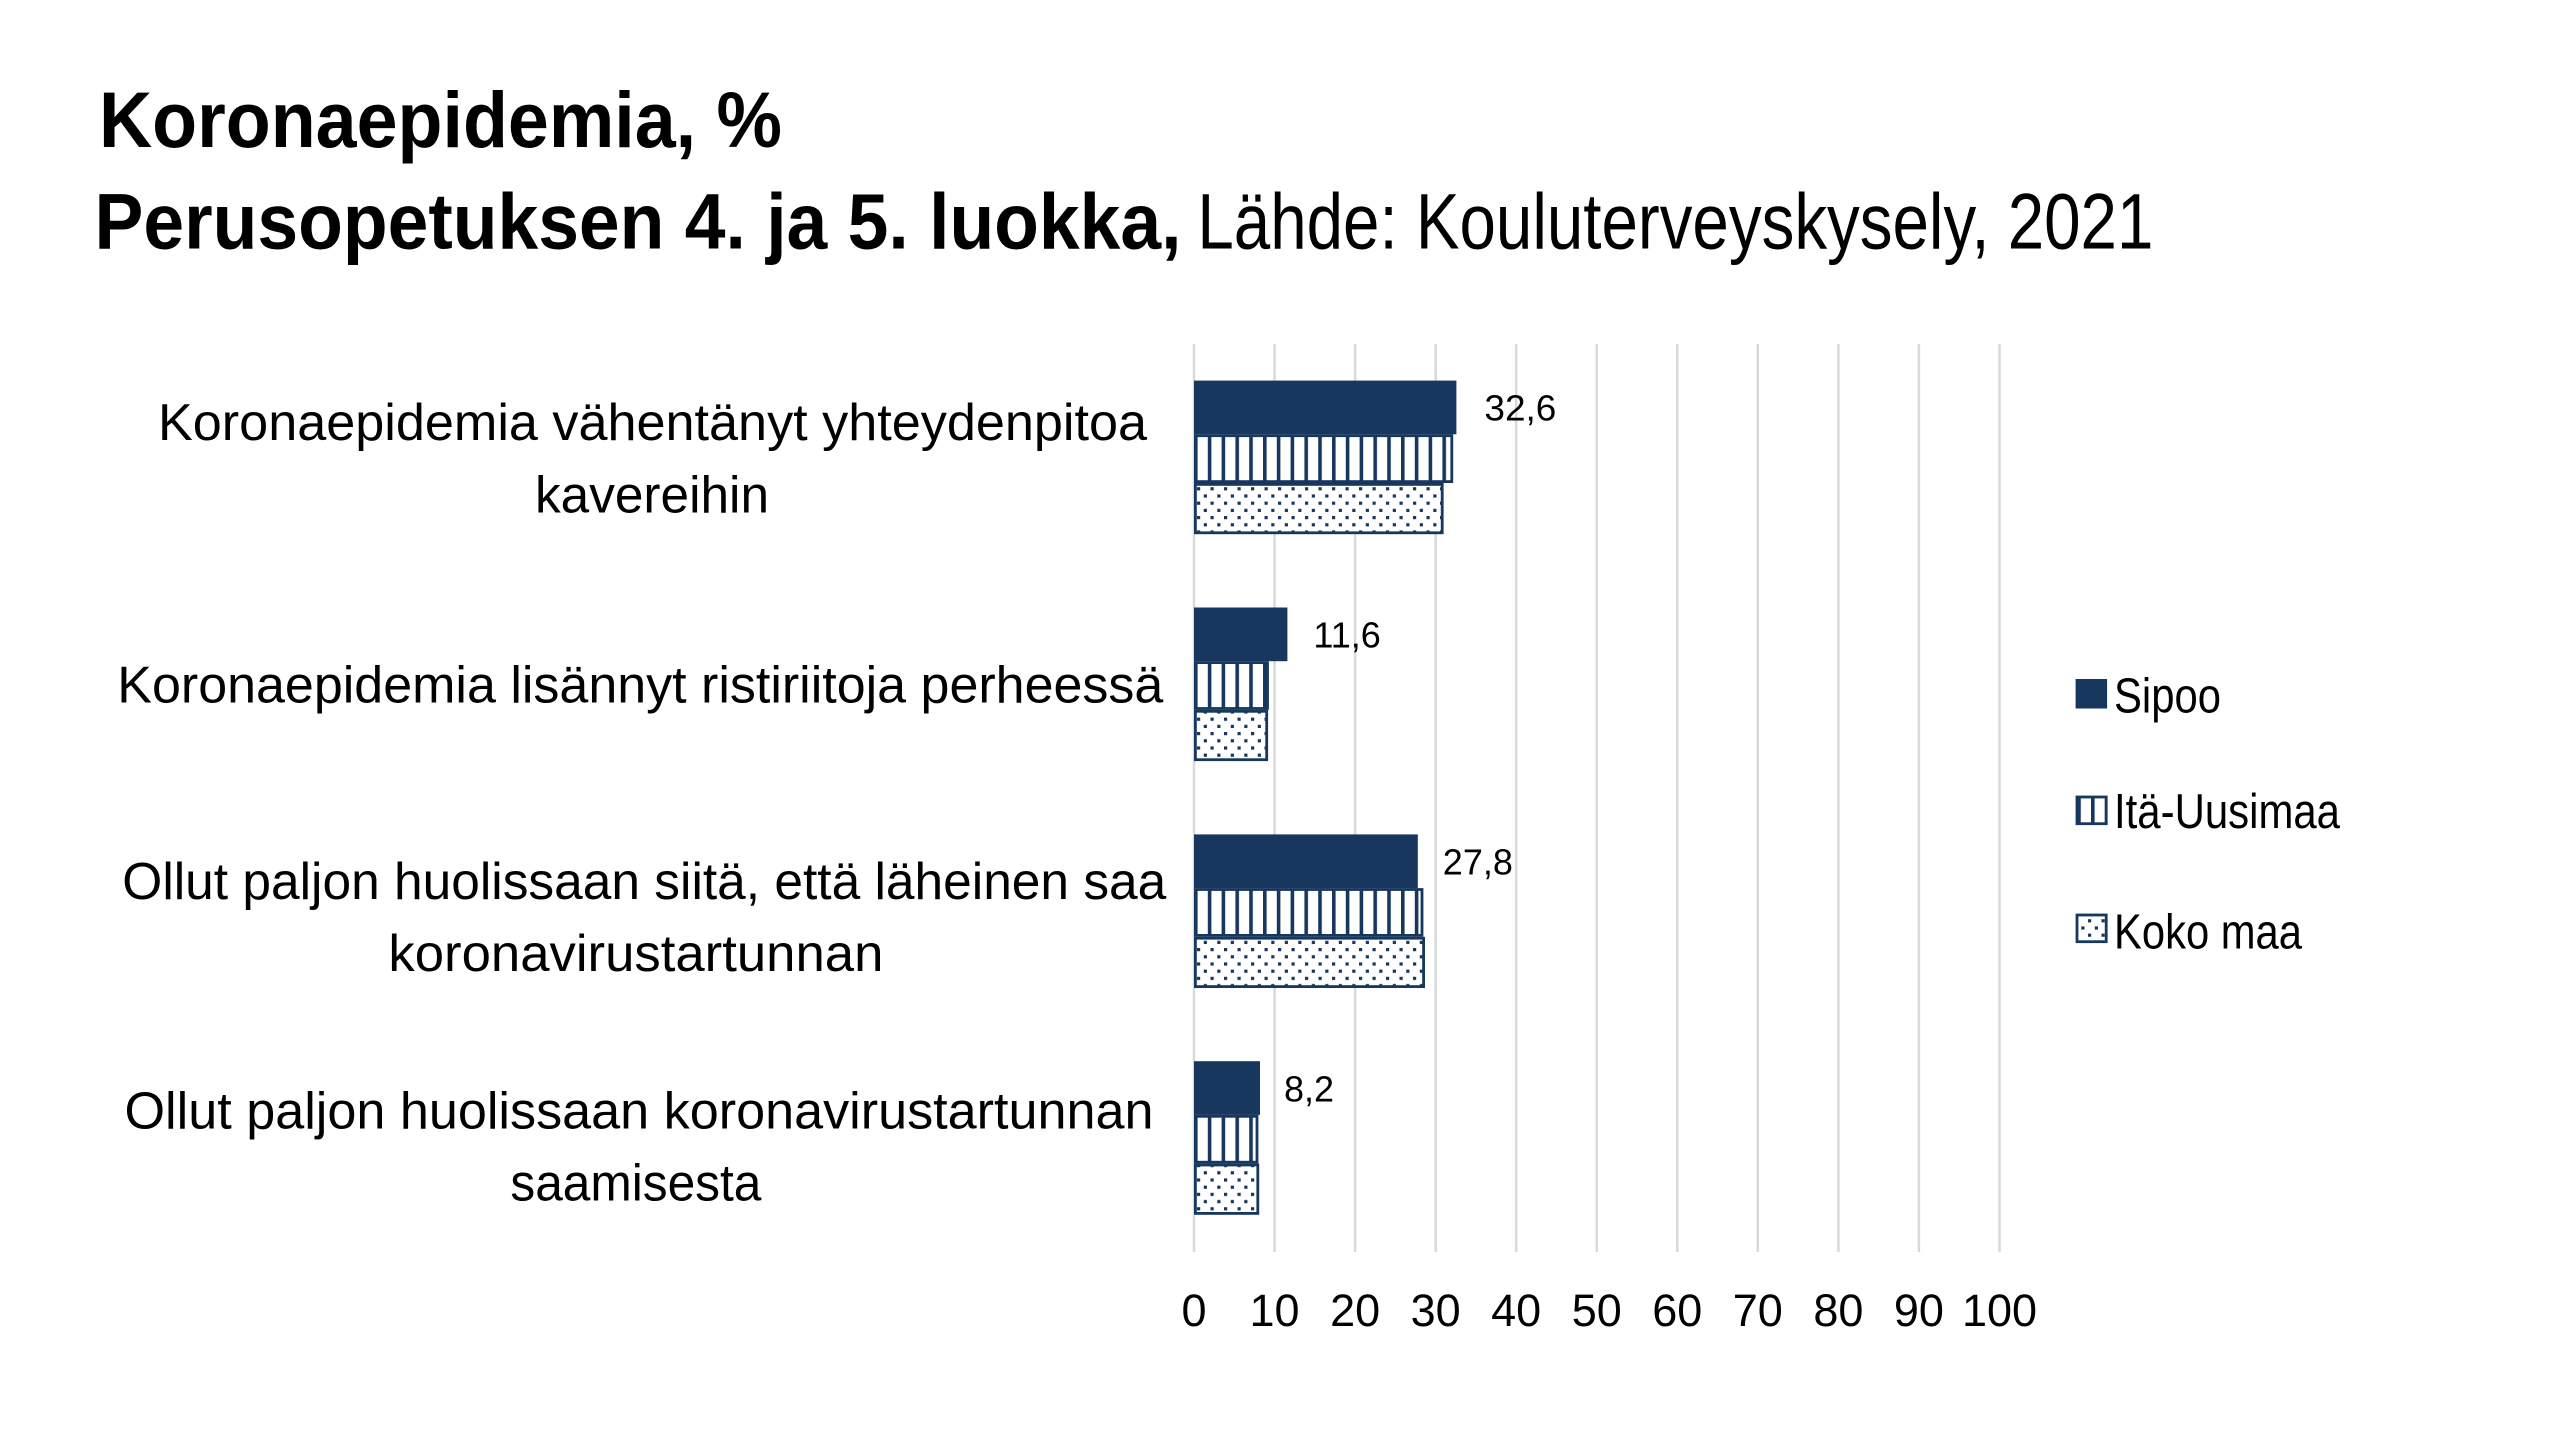 The width and height of the screenshot is (2560, 1454). What do you see at coordinates (1193, 1310) in the screenshot?
I see `svg-text: 0` at bounding box center [1193, 1310].